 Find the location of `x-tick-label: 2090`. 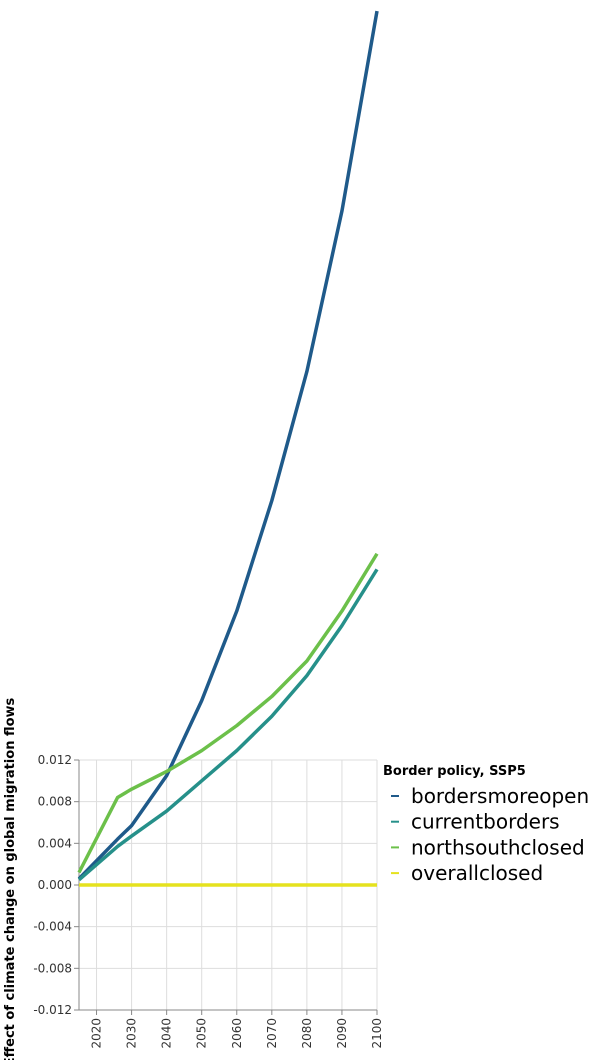

x-tick-label: 2090 is located at coordinates (342, 1033).